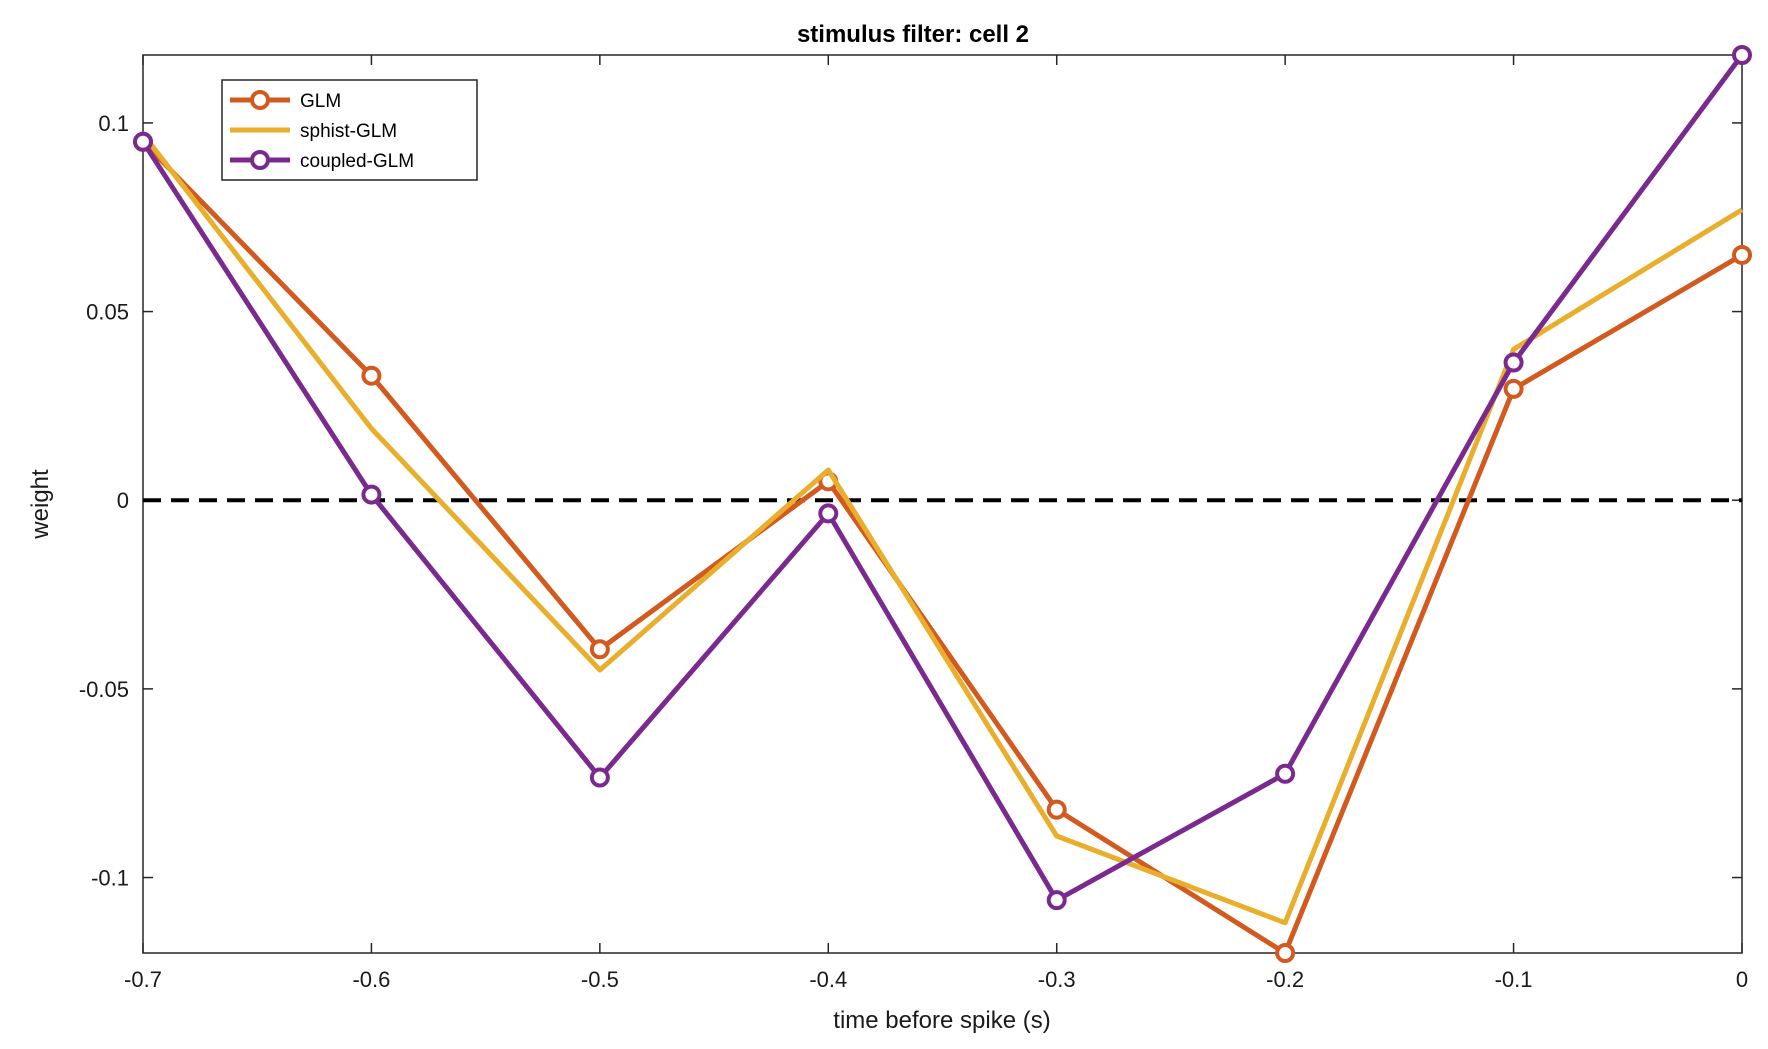  I want to click on legend-entry: sphist-GLM, so click(313, 131).